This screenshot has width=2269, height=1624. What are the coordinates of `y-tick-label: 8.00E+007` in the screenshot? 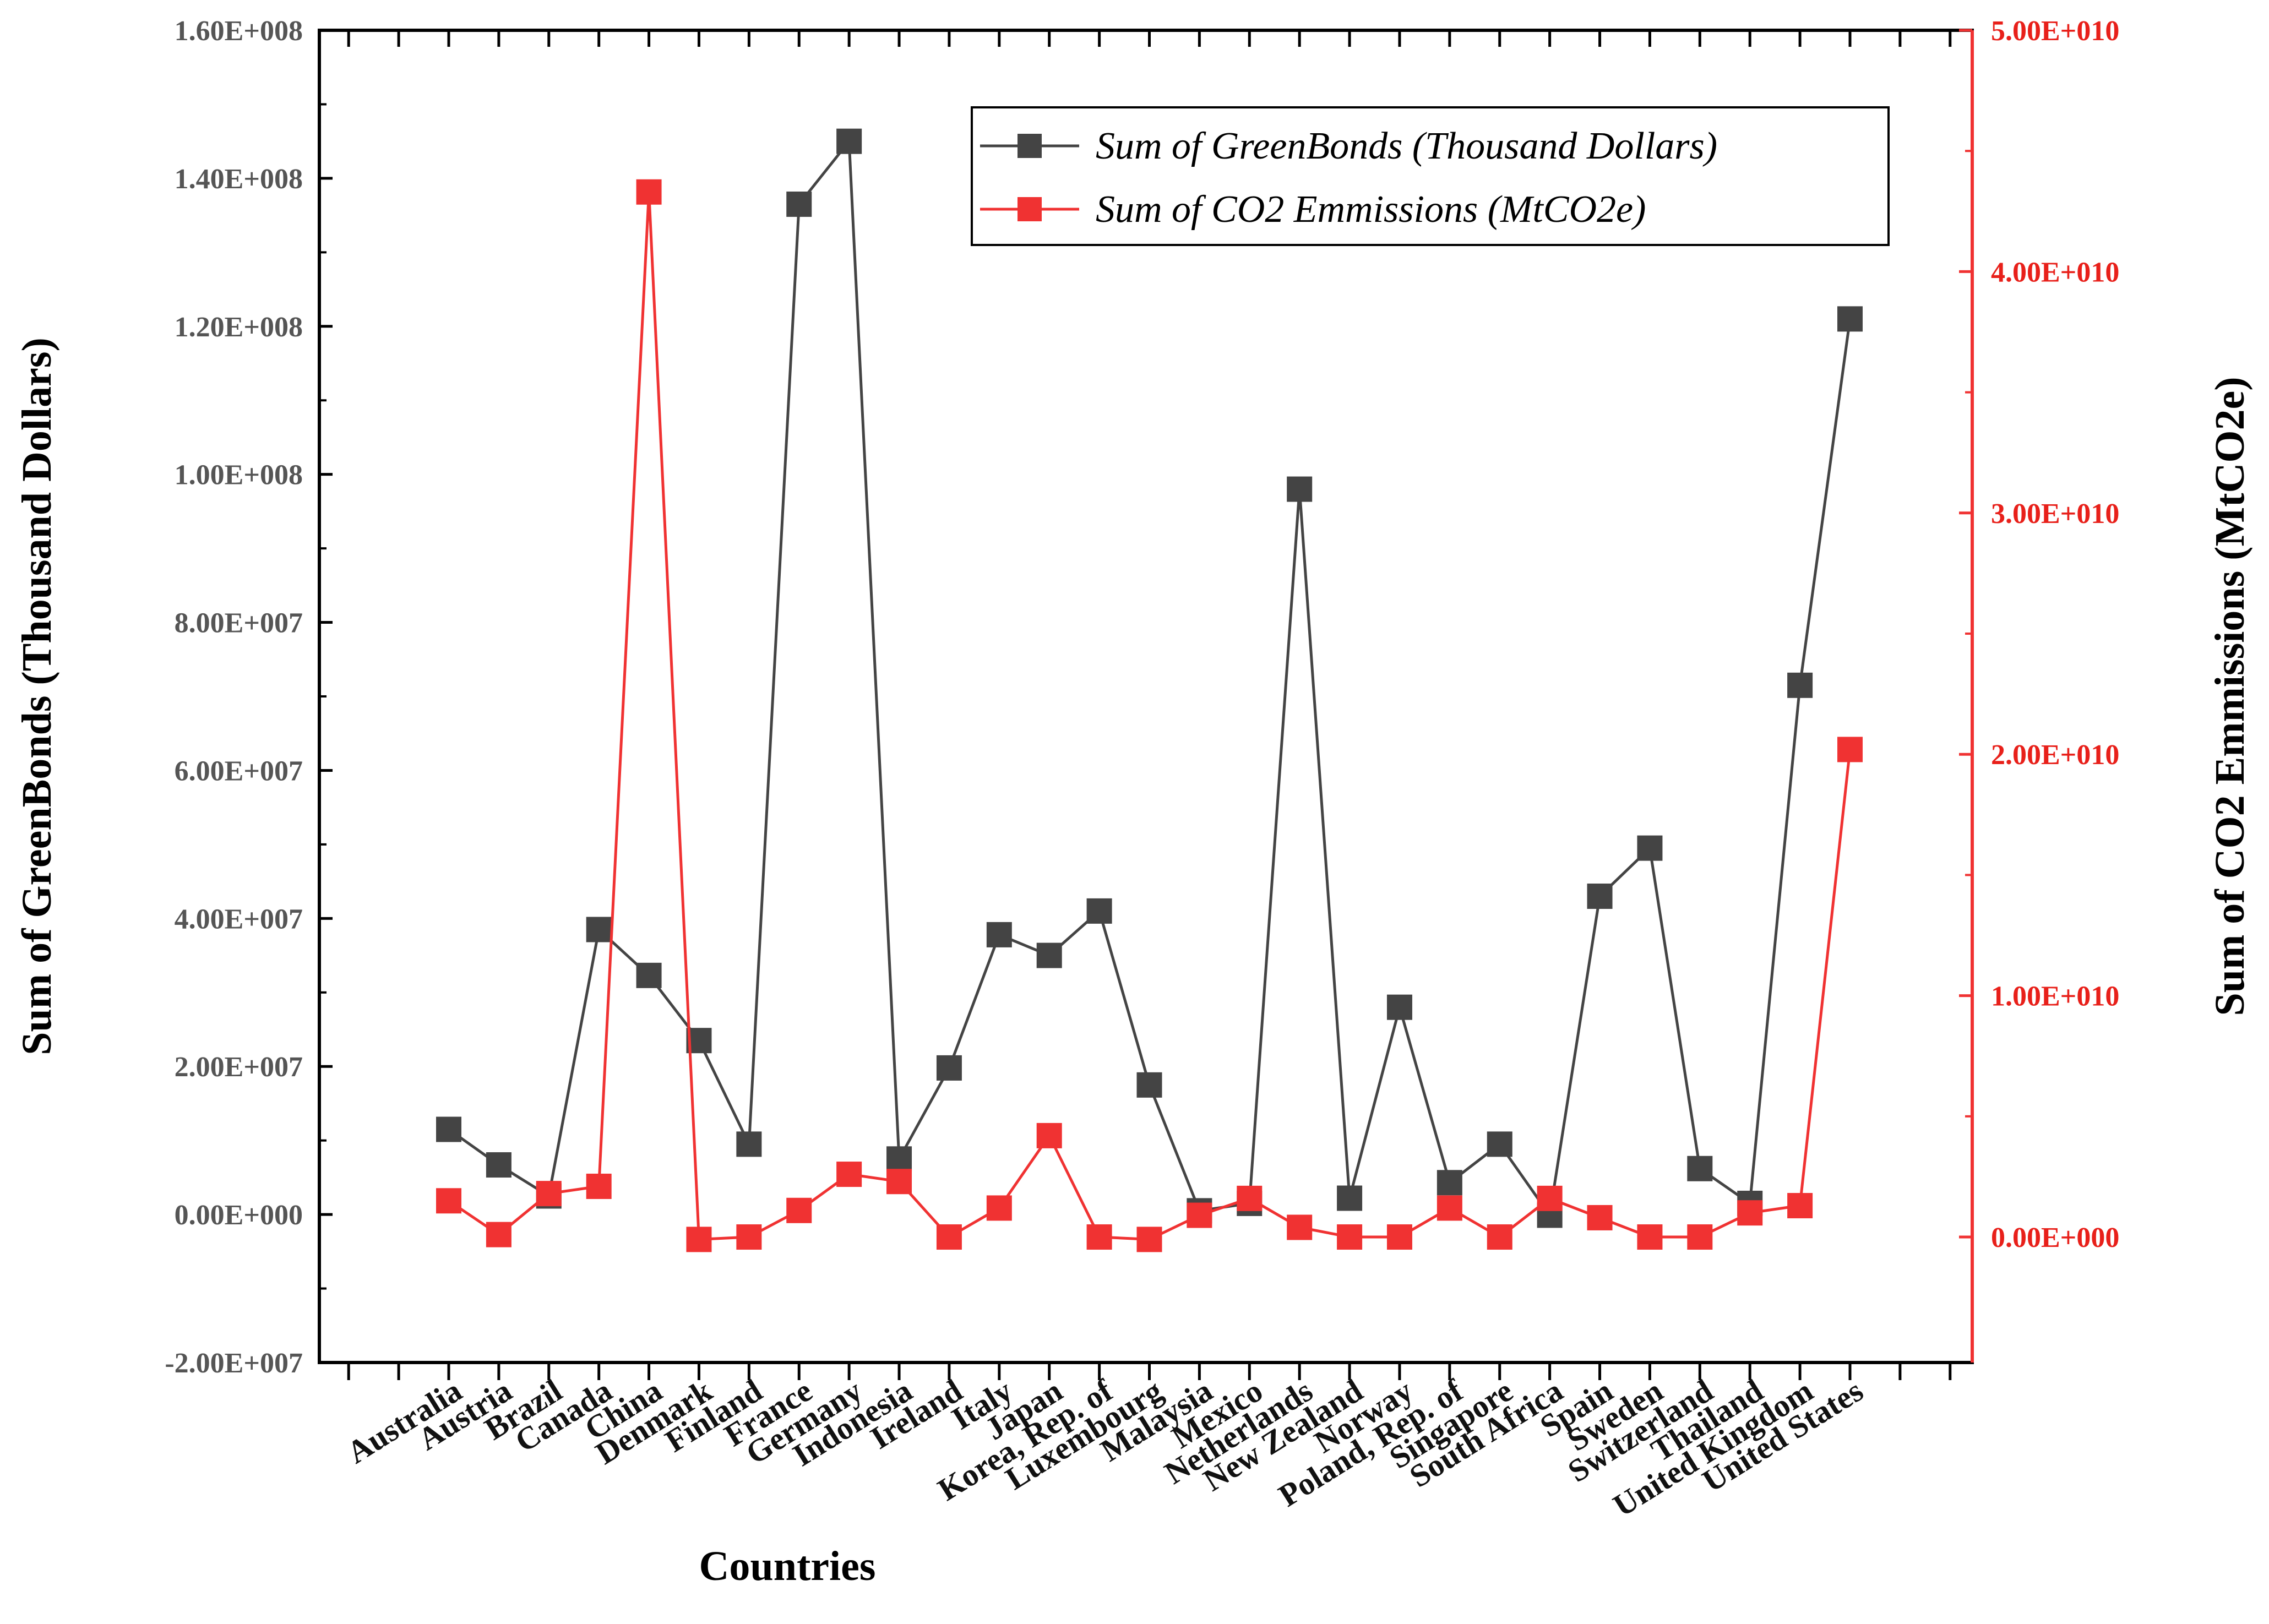 It's located at (239, 623).